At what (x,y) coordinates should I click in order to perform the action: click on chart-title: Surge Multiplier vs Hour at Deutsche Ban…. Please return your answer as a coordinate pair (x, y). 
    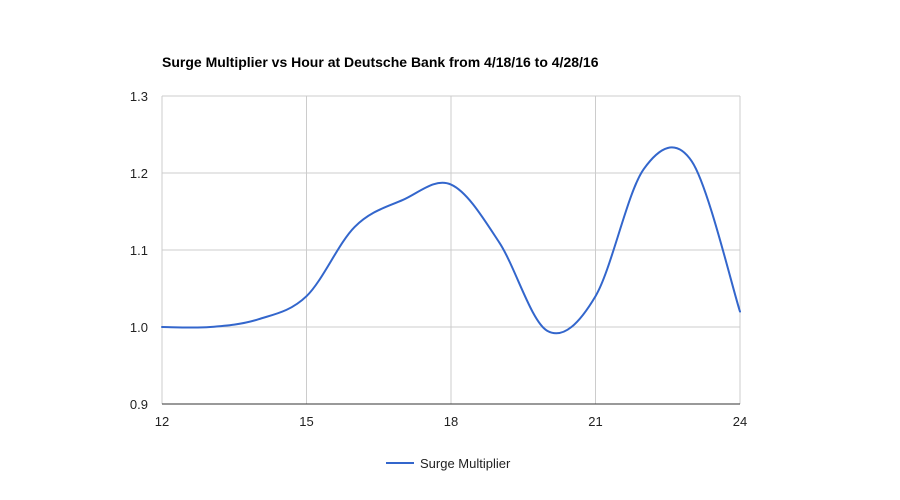
    Looking at the image, I should click on (380, 62).